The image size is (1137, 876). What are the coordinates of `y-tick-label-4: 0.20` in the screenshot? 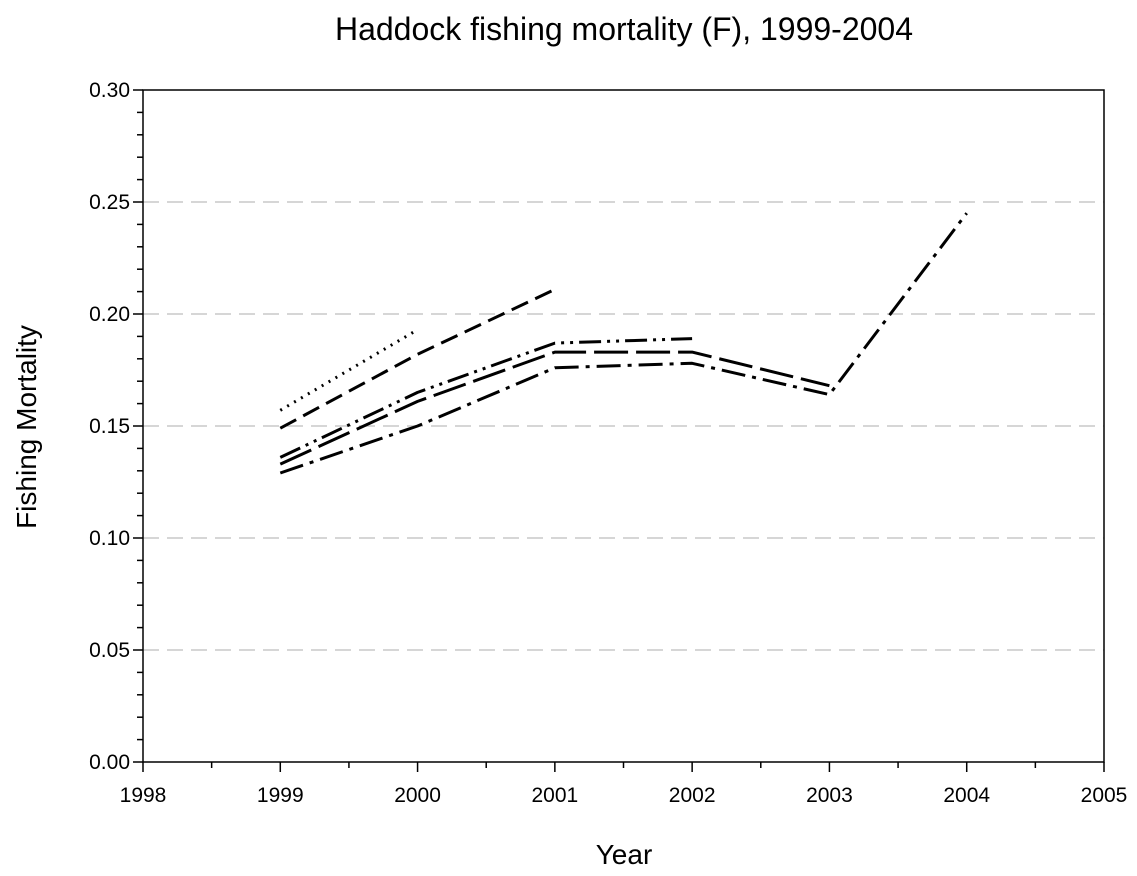 It's located at (109, 314).